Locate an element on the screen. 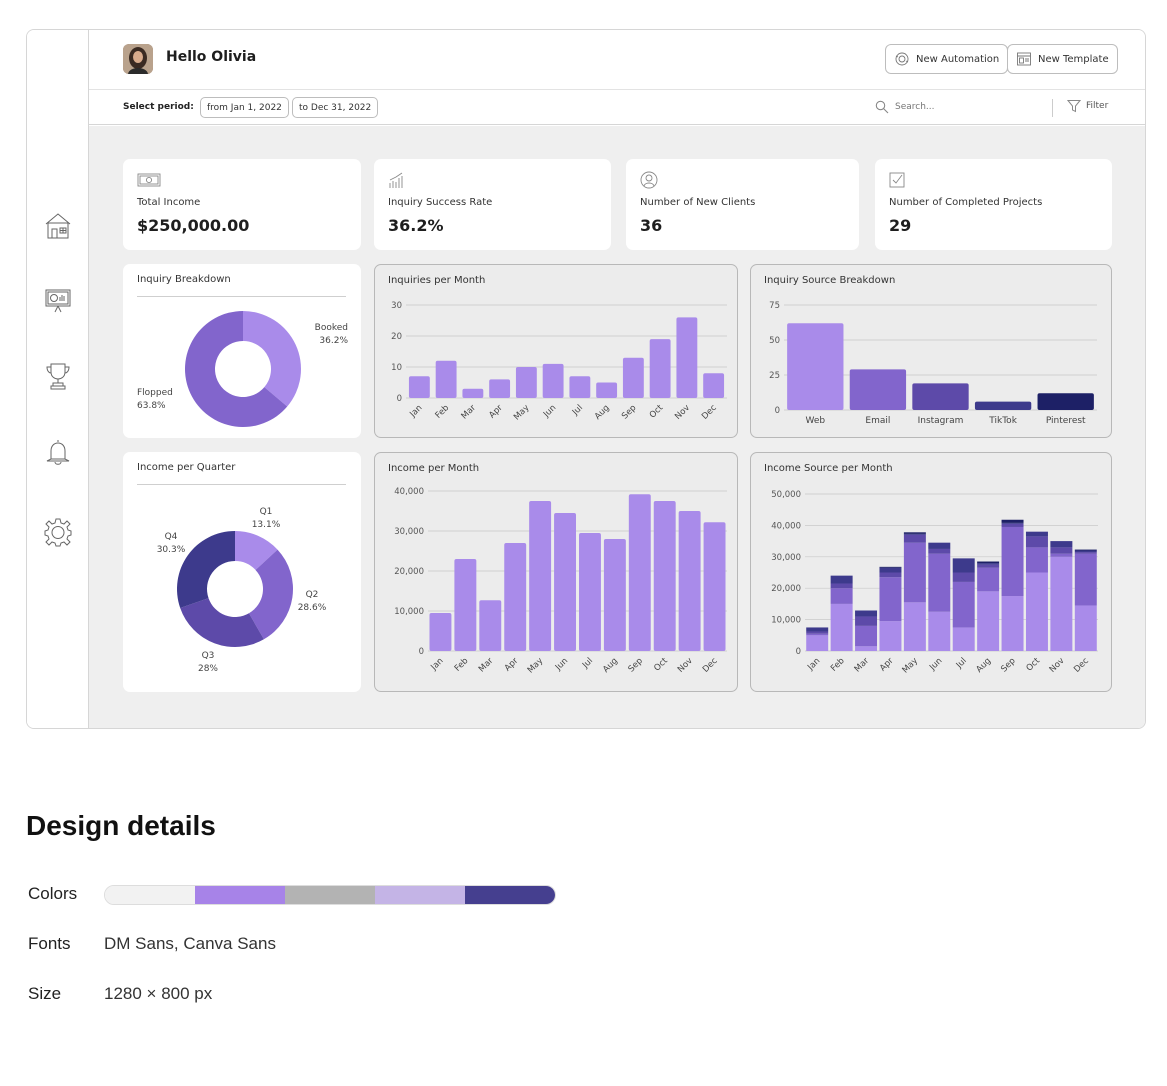 Image resolution: width=1167 pixels, height=1086 pixels. kpi-value: 29 is located at coordinates (900, 225).